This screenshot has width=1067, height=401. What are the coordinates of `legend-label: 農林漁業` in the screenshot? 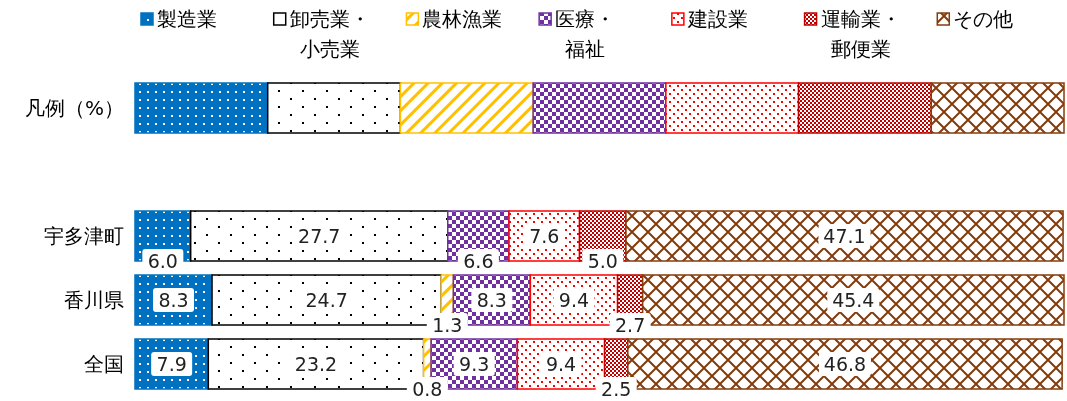 It's located at (462, 19).